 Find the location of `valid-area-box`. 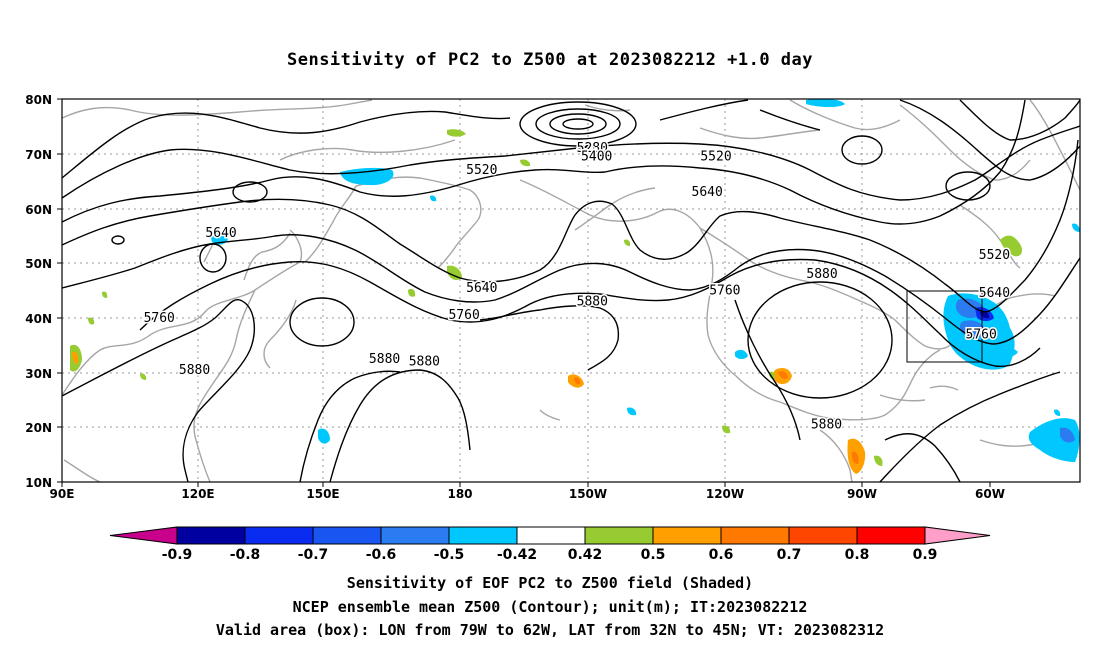

valid-area-box is located at coordinates (944, 326).